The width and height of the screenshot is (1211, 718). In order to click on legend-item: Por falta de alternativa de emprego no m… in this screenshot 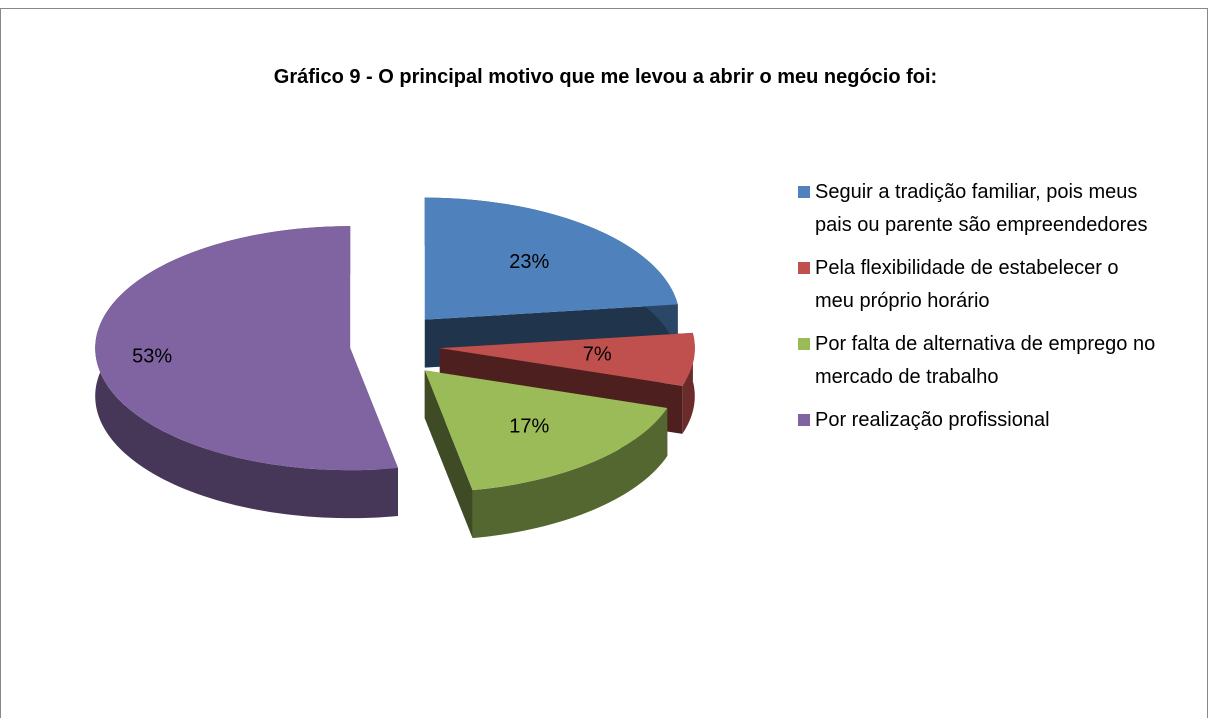, I will do `click(978, 361)`.